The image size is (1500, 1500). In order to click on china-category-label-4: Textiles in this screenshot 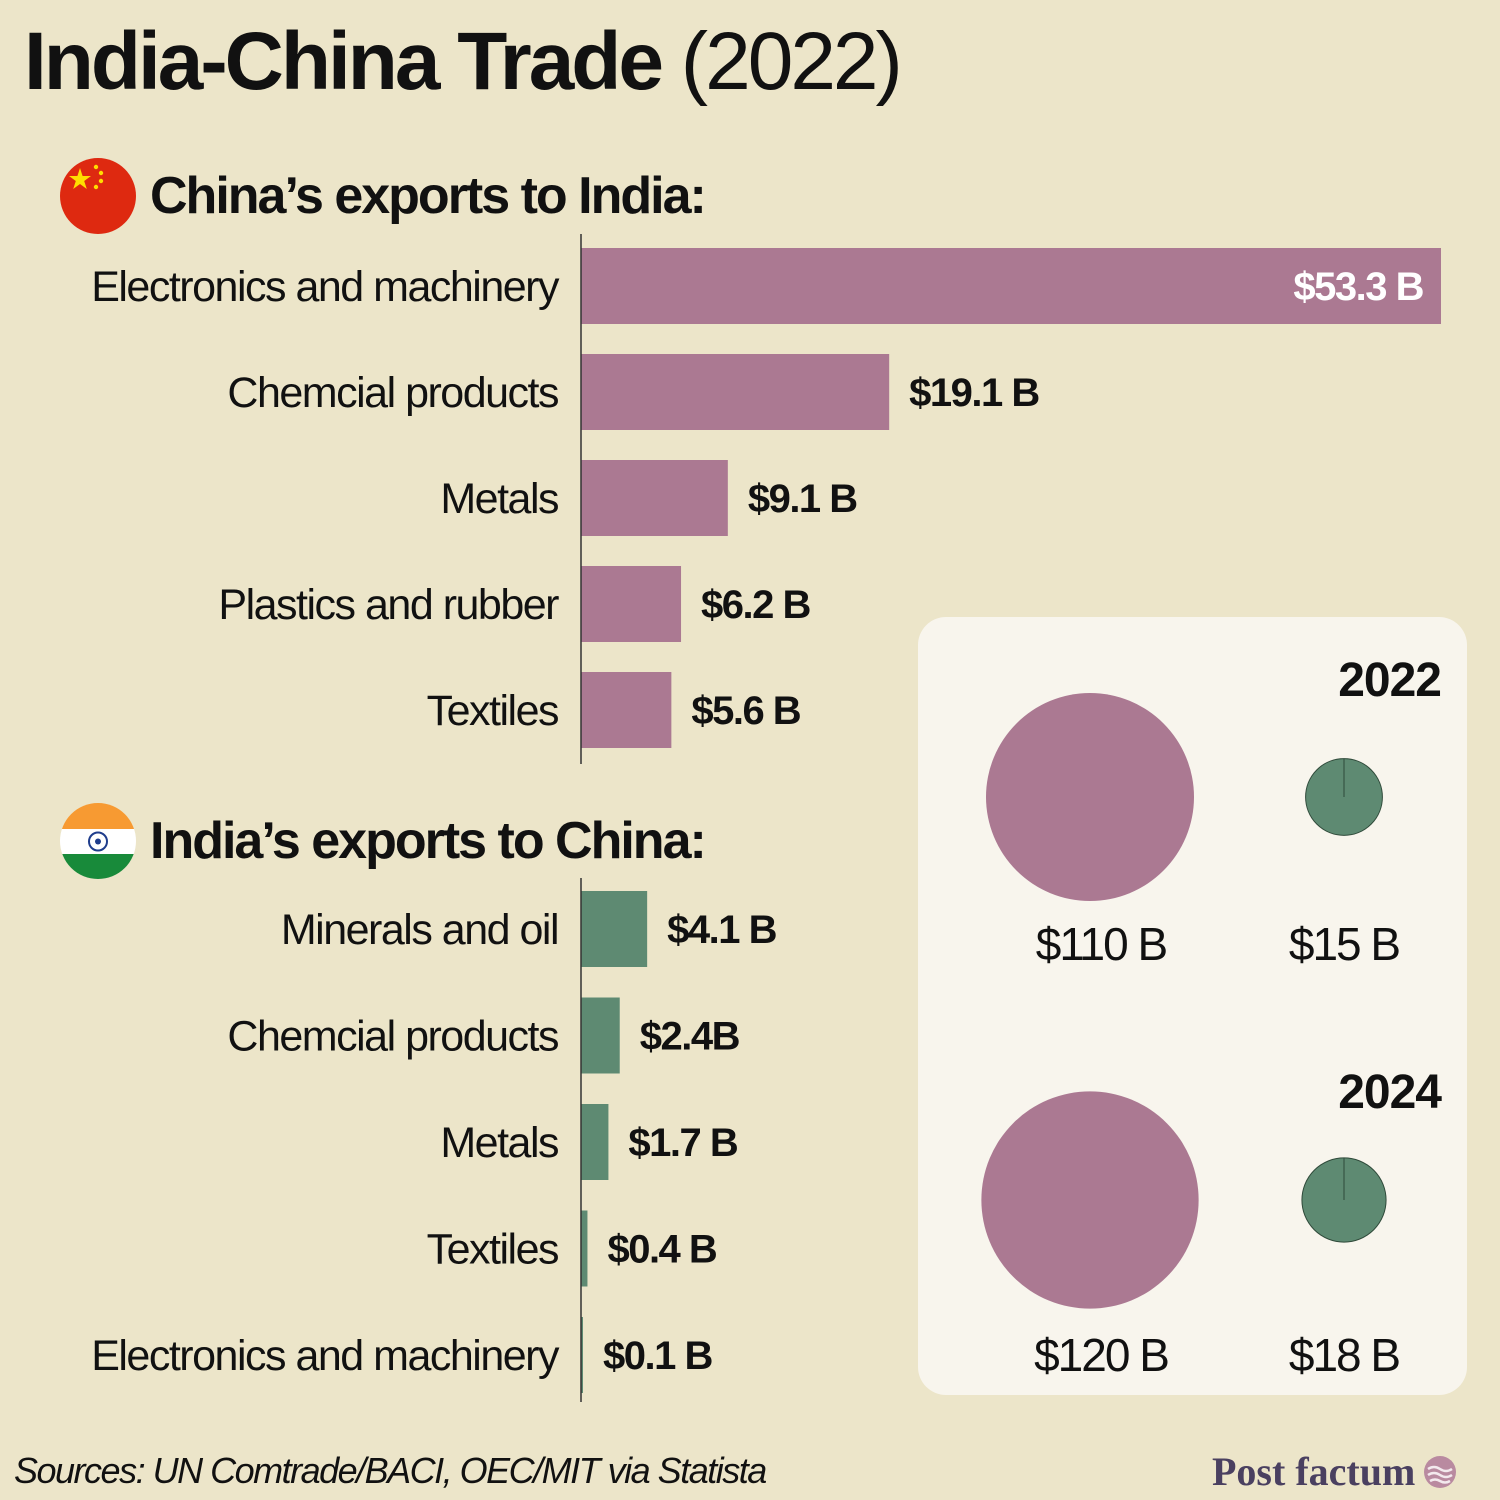, I will do `click(492, 711)`.